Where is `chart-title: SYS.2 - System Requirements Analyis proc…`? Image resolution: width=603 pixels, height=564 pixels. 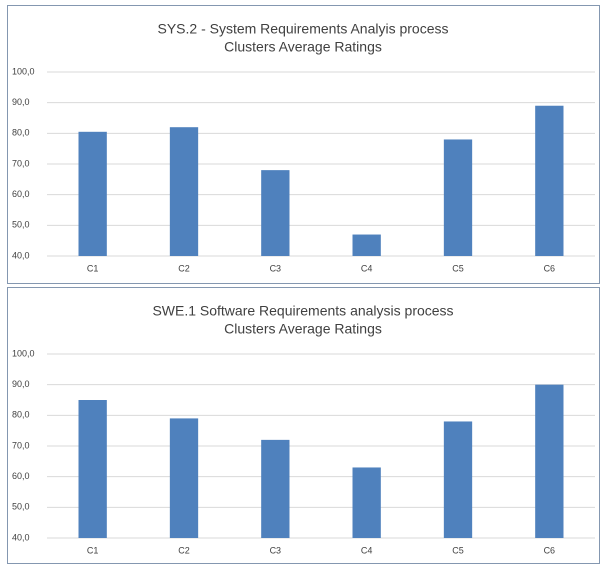 chart-title: SYS.2 - System Requirements Analyis proc… is located at coordinates (302, 29).